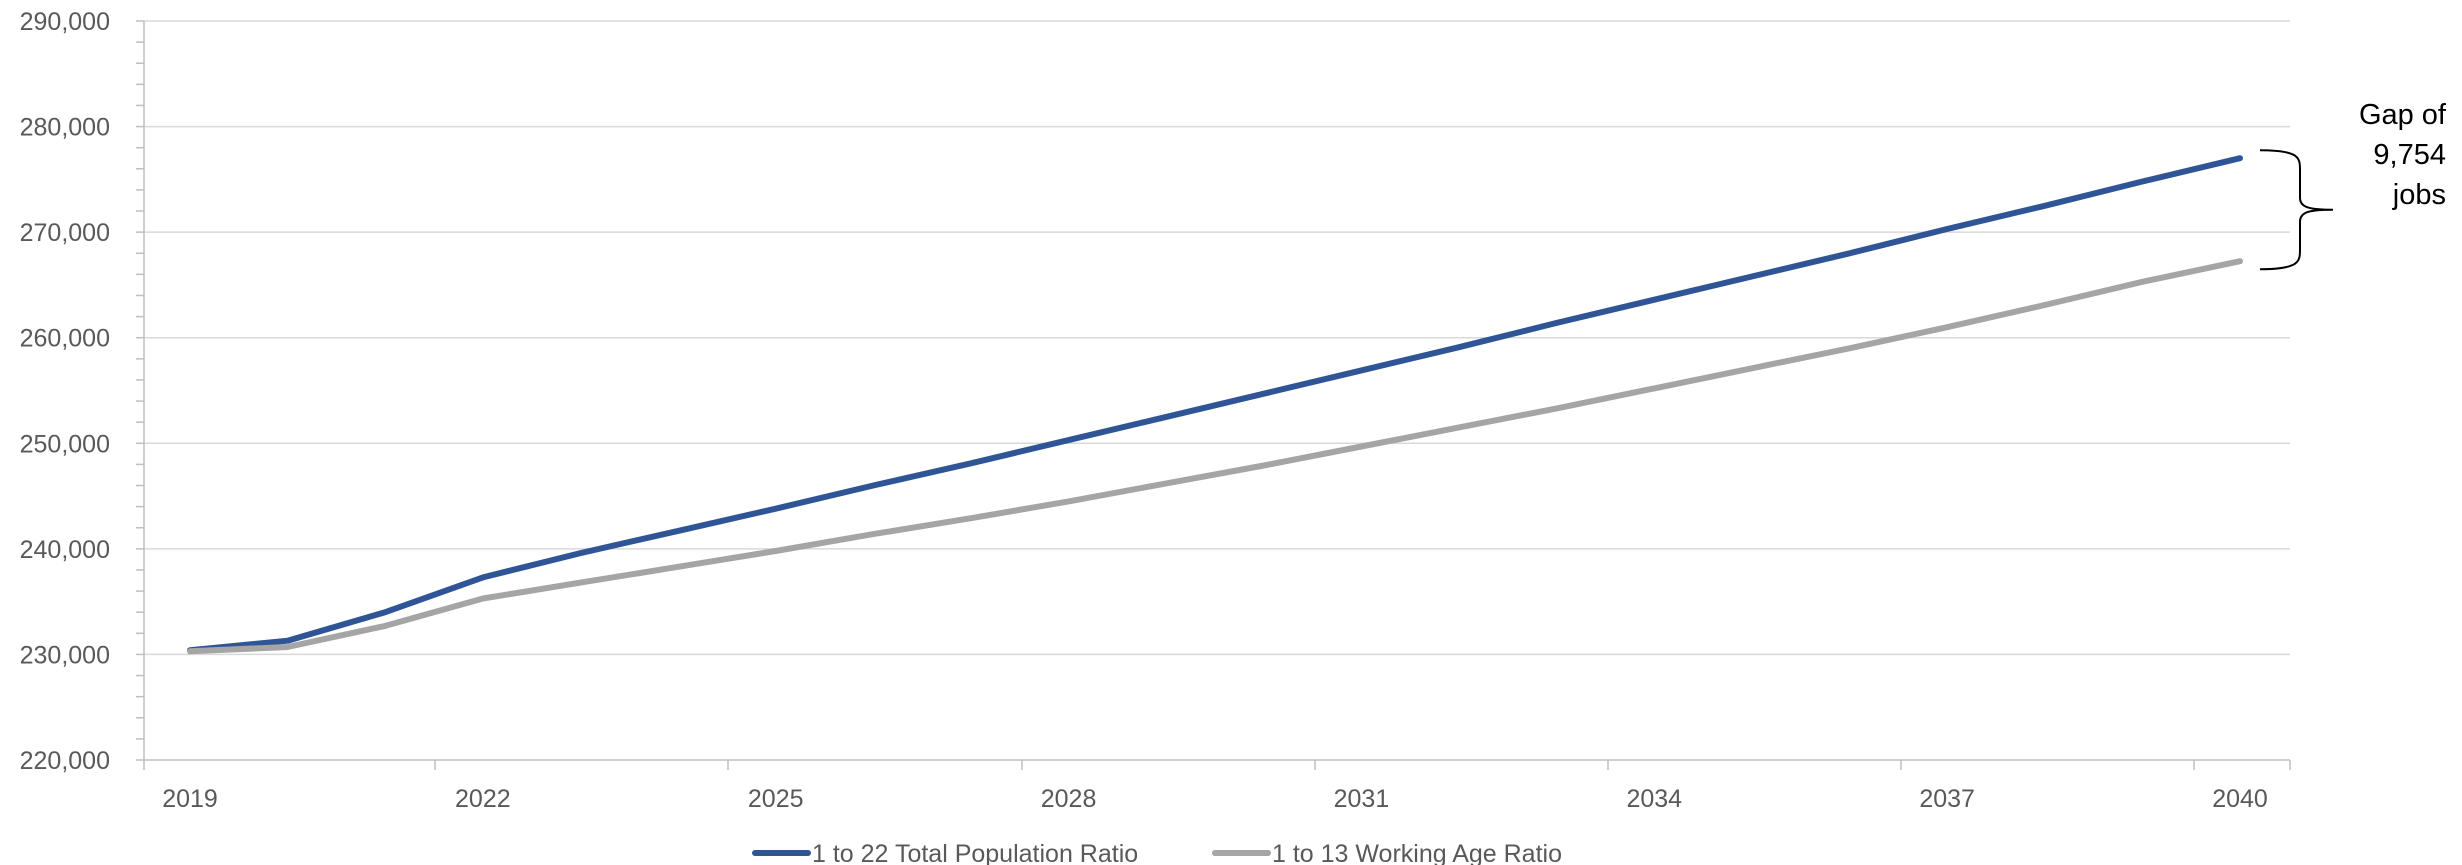 Image resolution: width=2462 pixels, height=865 pixels. Describe the element at coordinates (2353, 185) in the screenshot. I see `gap-annotation: Gap of 9,754 jobs` at that location.